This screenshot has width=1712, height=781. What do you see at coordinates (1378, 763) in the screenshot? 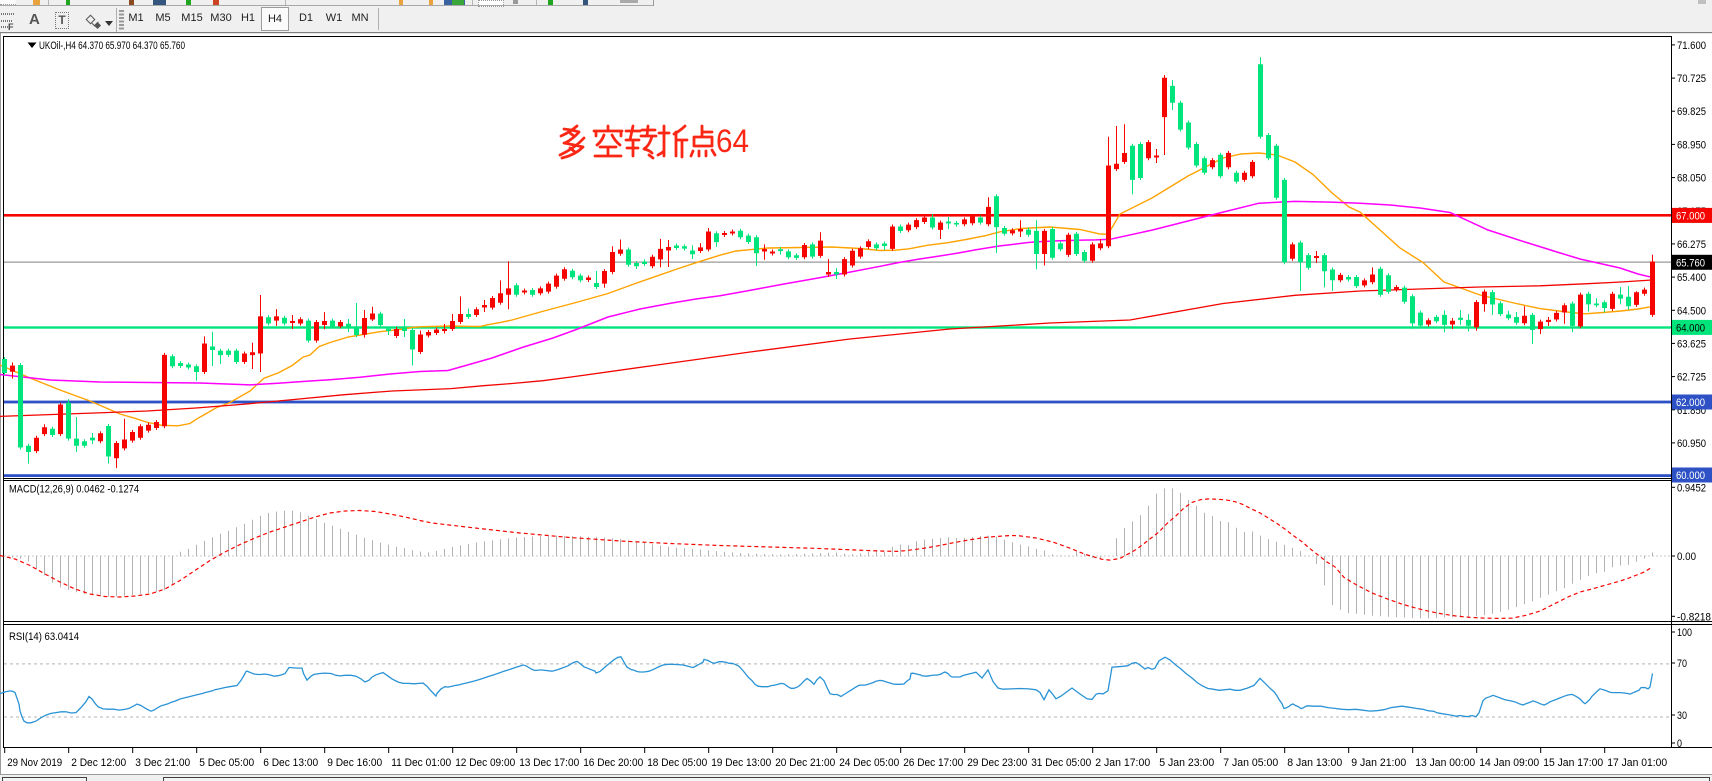
I see `svg-text: 9 Jan 21:00` at bounding box center [1378, 763].